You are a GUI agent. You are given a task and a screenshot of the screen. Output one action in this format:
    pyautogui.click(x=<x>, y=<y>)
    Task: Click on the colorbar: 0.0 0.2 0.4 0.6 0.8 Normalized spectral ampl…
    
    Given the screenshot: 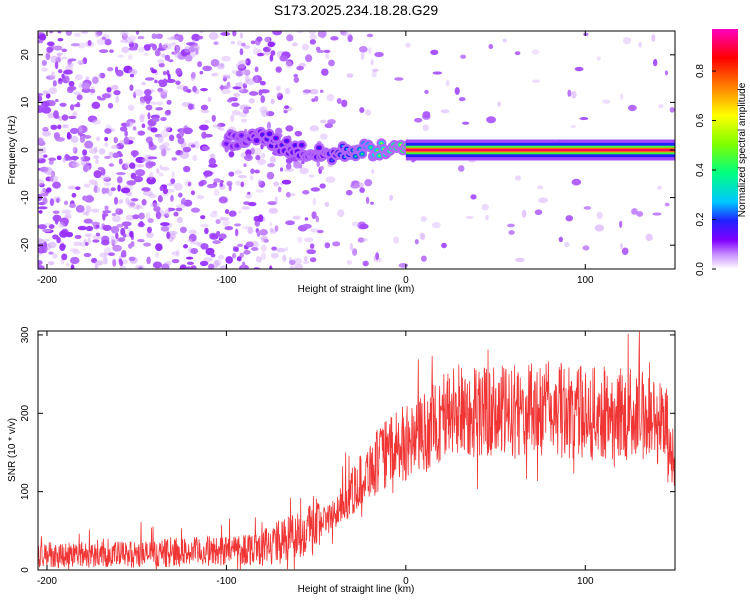 What is the action you would take?
    pyautogui.click(x=721, y=152)
    